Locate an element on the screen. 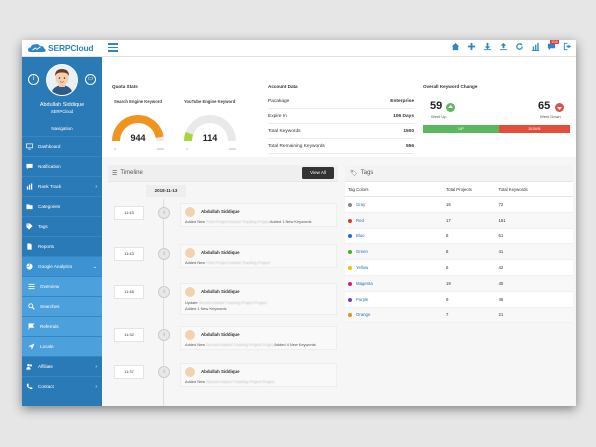 This screenshot has height=447, width=596. app-logo: SERPCloud is located at coordinates (61, 48).